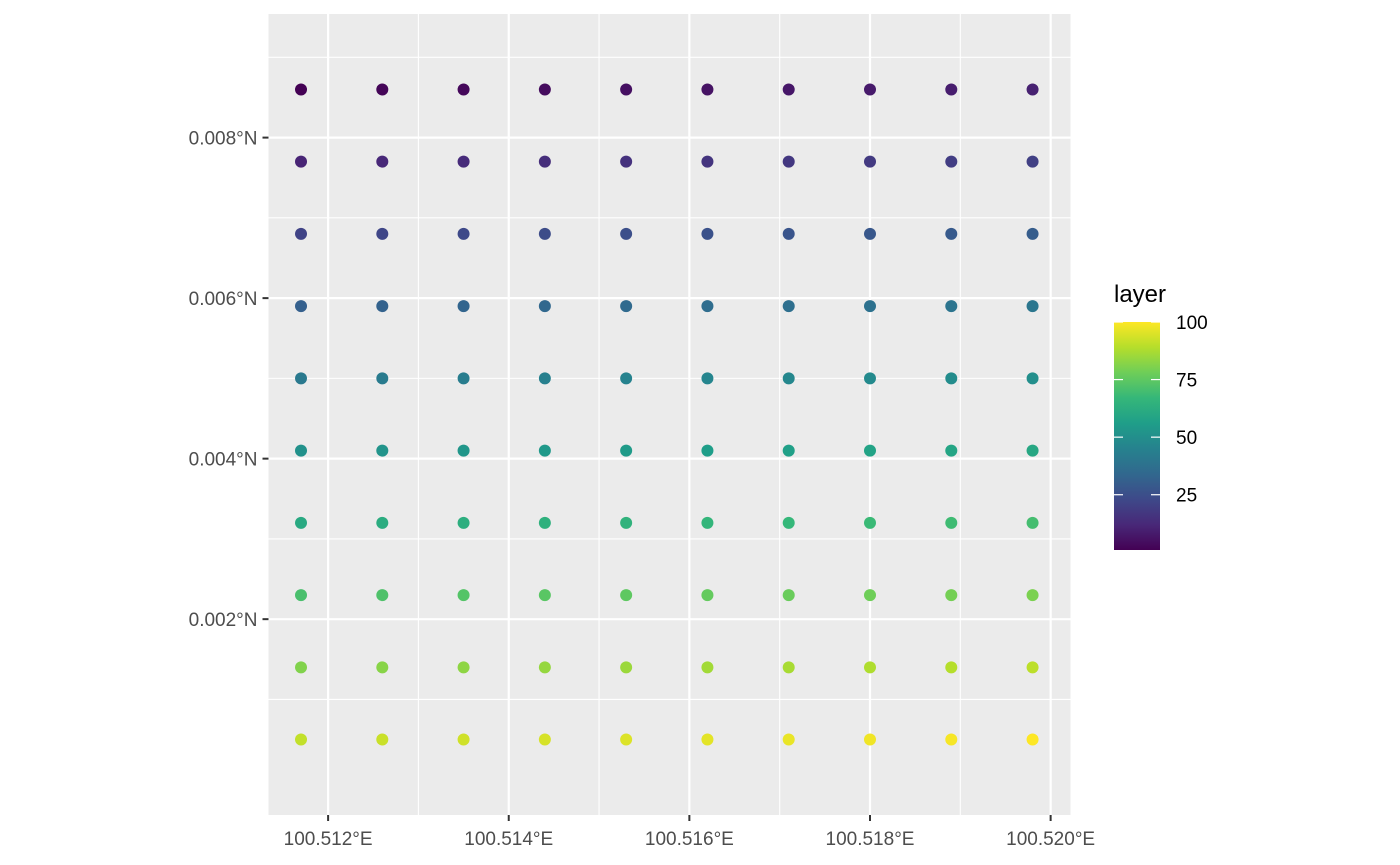  Describe the element at coordinates (328, 839) in the screenshot. I see `x-tick-label: 100.512°E` at that location.